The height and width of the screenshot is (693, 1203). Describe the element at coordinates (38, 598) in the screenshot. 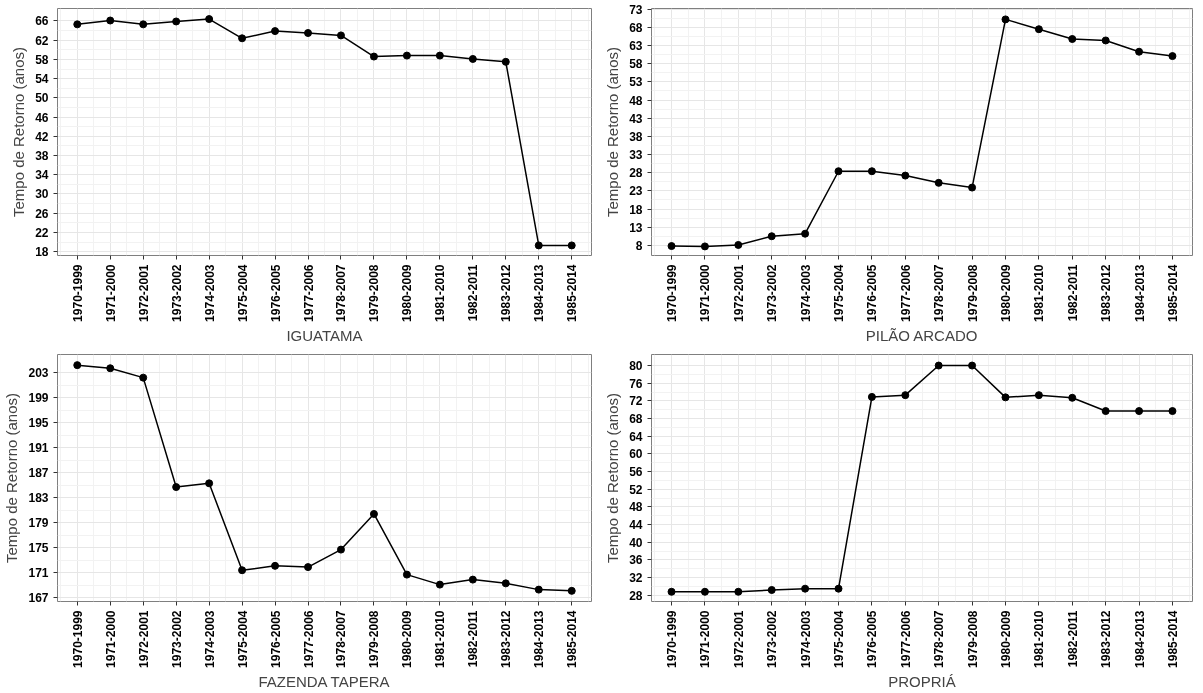

I see `y-tick-label: 167` at that location.